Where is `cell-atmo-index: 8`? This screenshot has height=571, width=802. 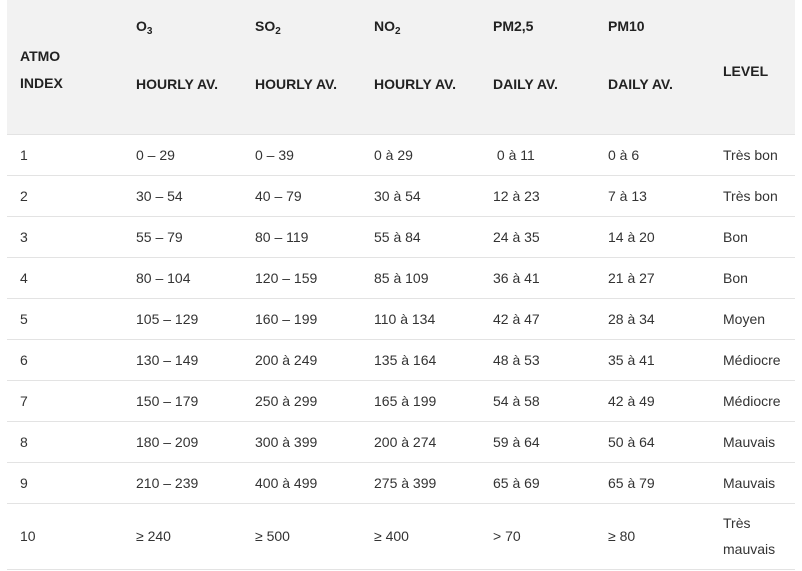 cell-atmo-index: 8 is located at coordinates (24, 441).